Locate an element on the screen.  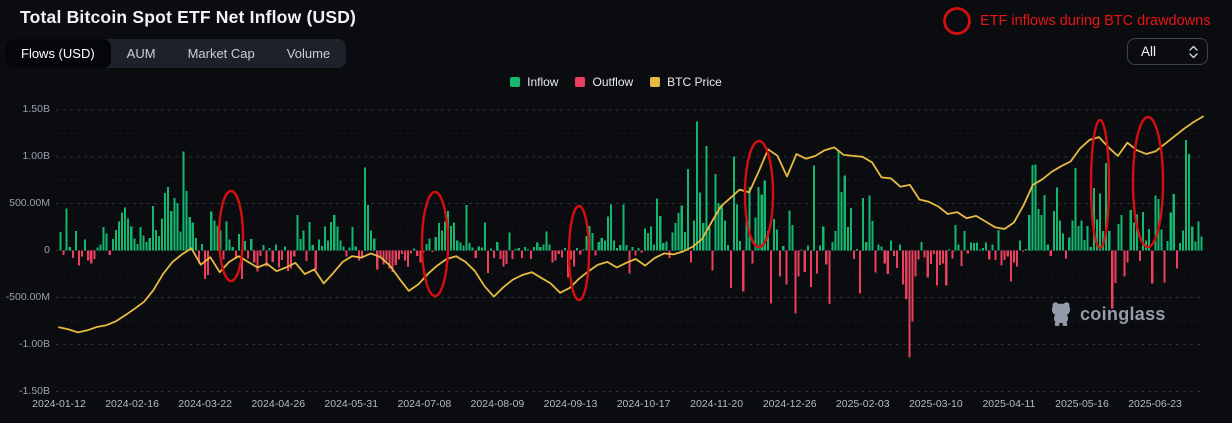
x-tick-label: 2024-07-08 is located at coordinates (424, 404).